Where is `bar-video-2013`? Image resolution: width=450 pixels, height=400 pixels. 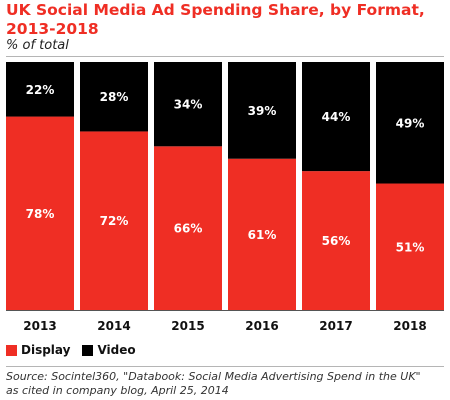
bar-video-2013 is located at coordinates (40, 89).